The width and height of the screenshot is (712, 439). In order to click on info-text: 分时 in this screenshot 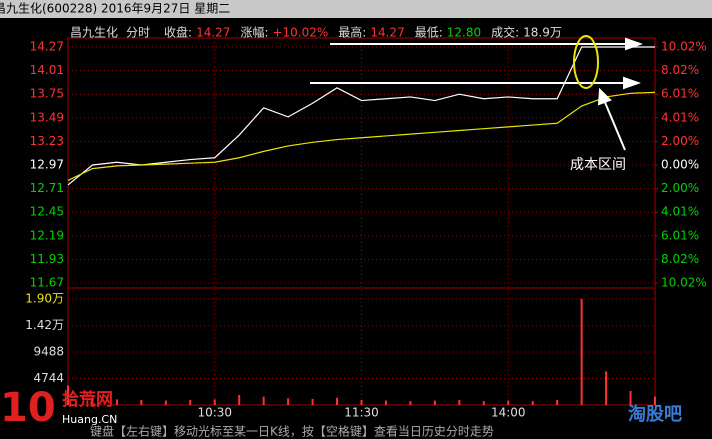, I will do `click(138, 33)`.